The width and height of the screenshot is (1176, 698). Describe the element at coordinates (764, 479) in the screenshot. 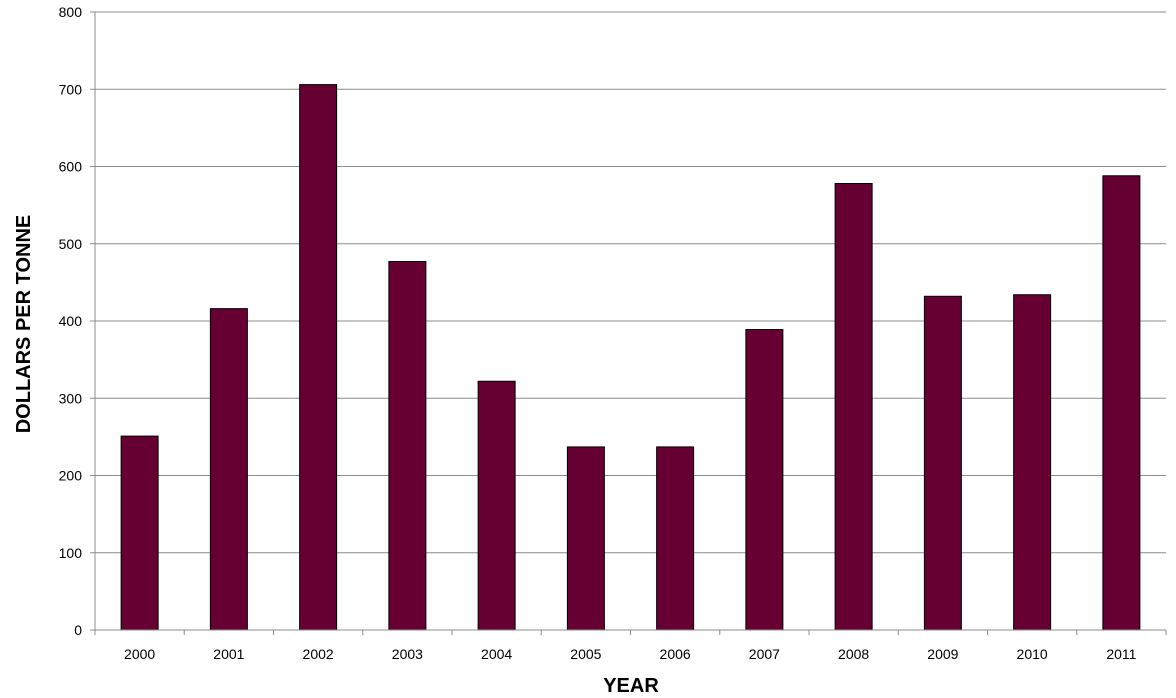

I see `bar-2007` at that location.